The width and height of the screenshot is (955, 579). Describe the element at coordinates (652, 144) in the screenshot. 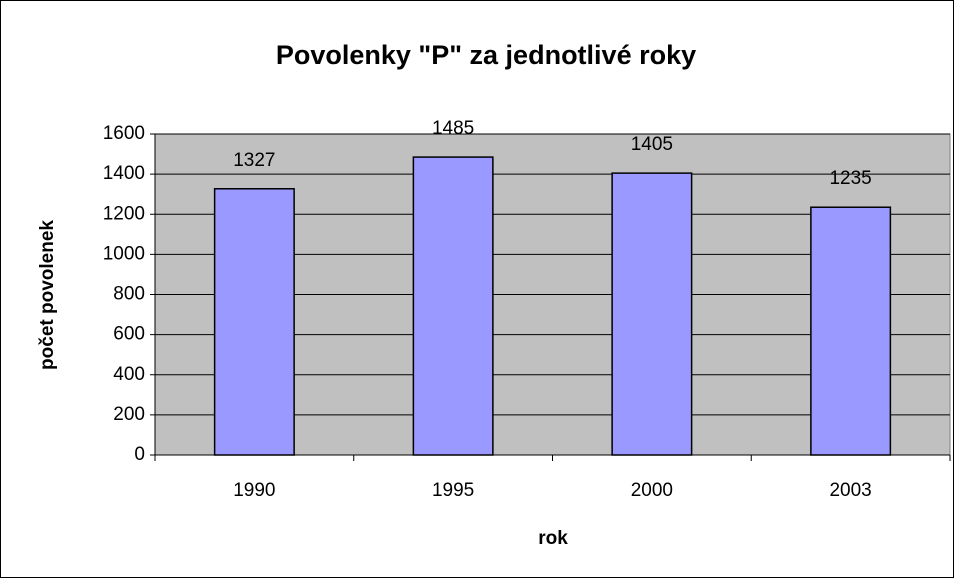

I see `data-label: 1405` at that location.